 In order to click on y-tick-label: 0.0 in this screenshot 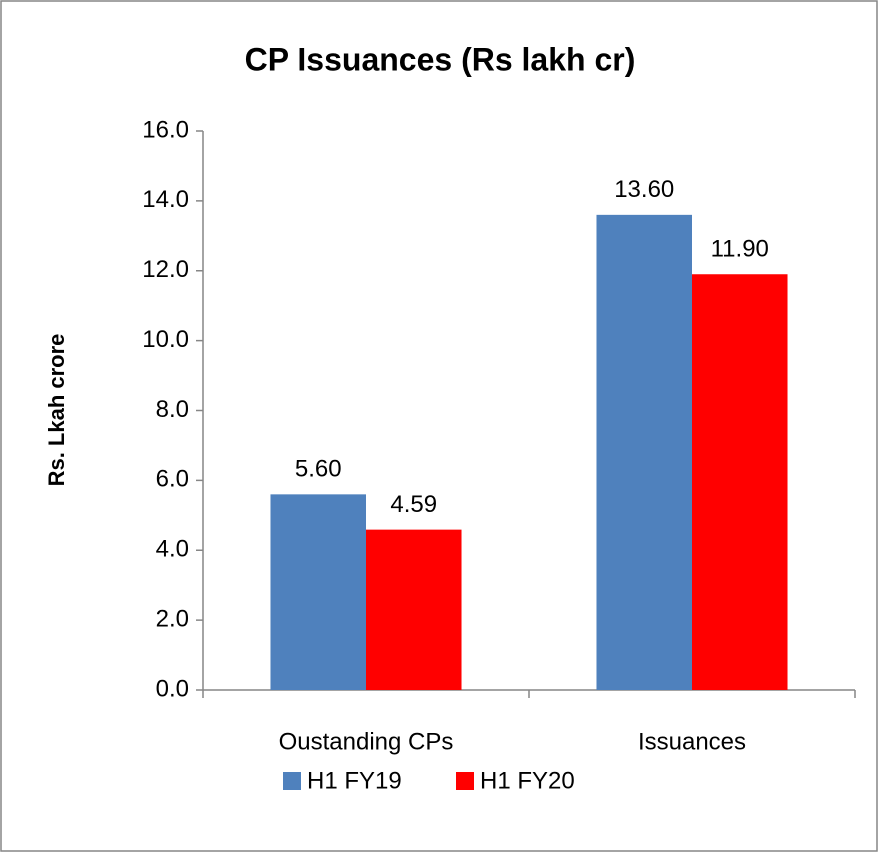, I will do `click(172, 688)`.